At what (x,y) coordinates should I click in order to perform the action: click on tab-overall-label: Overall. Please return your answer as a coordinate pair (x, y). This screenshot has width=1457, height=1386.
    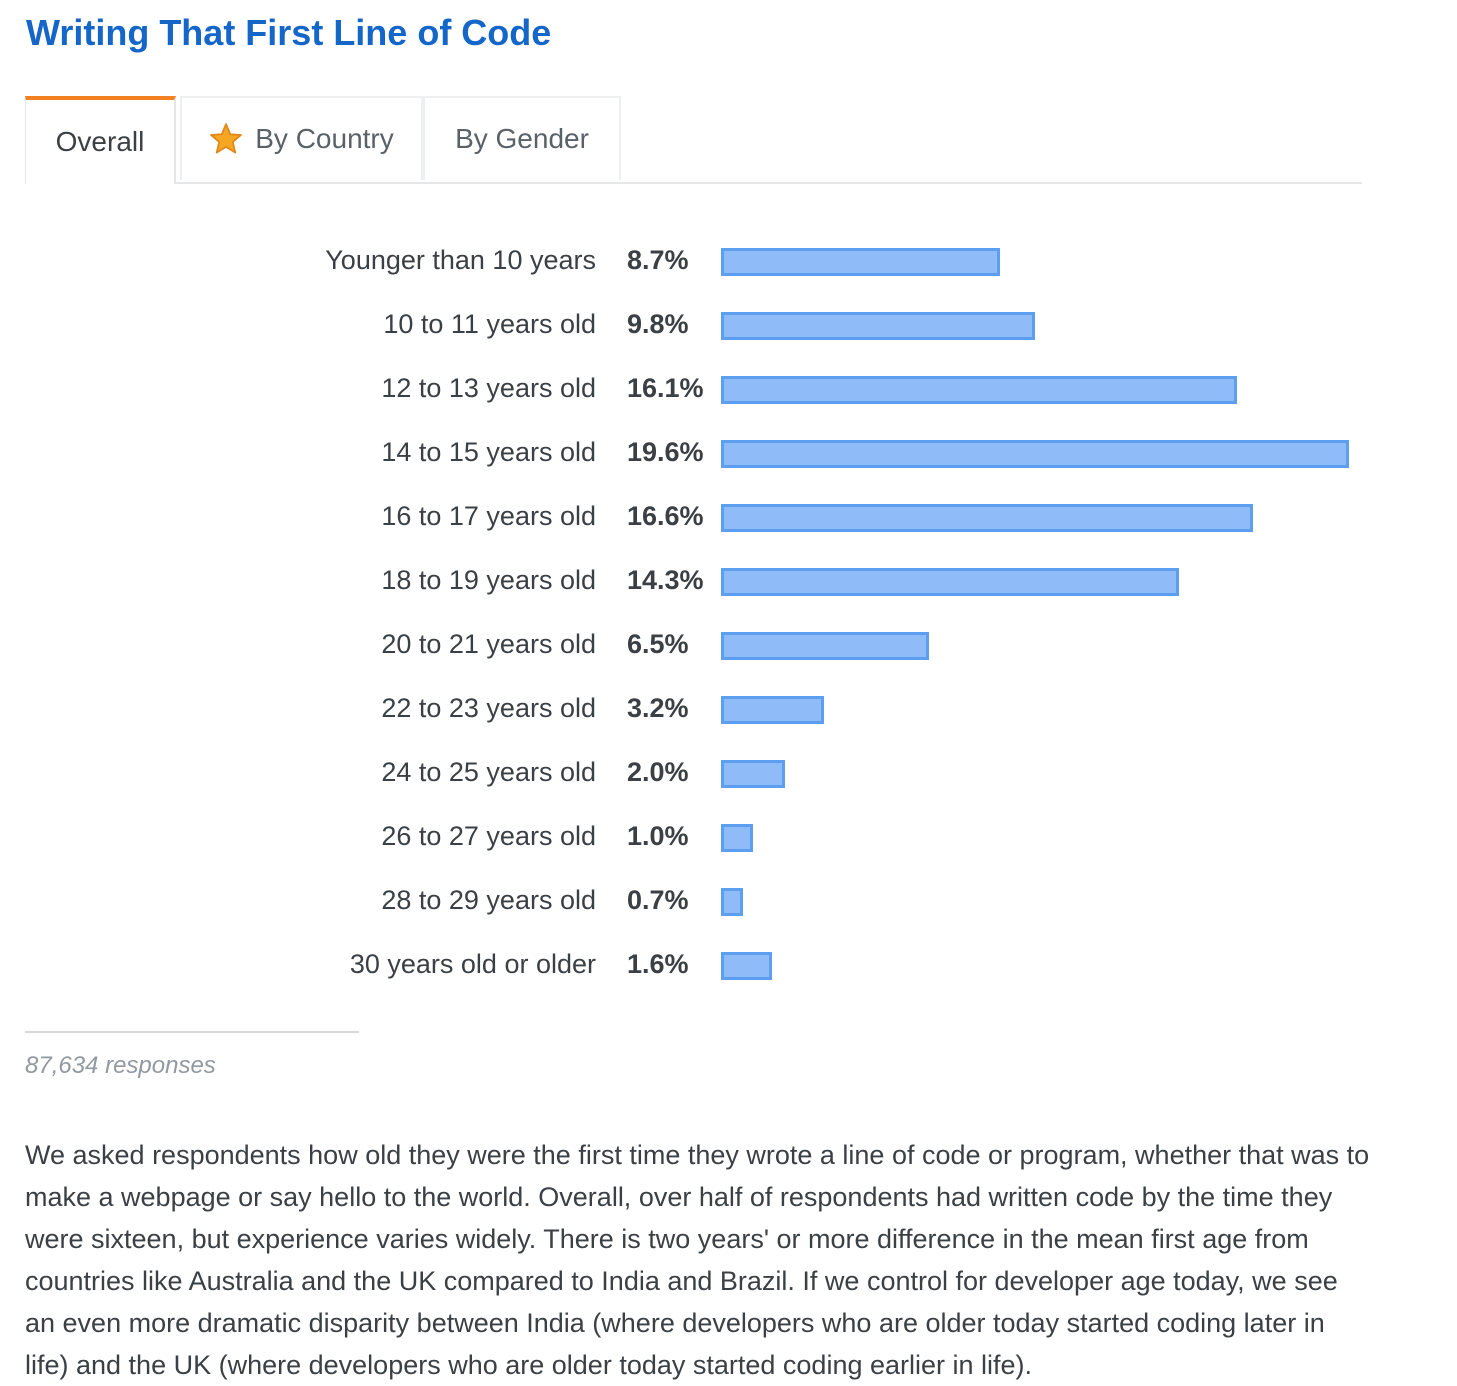
    Looking at the image, I should click on (100, 141).